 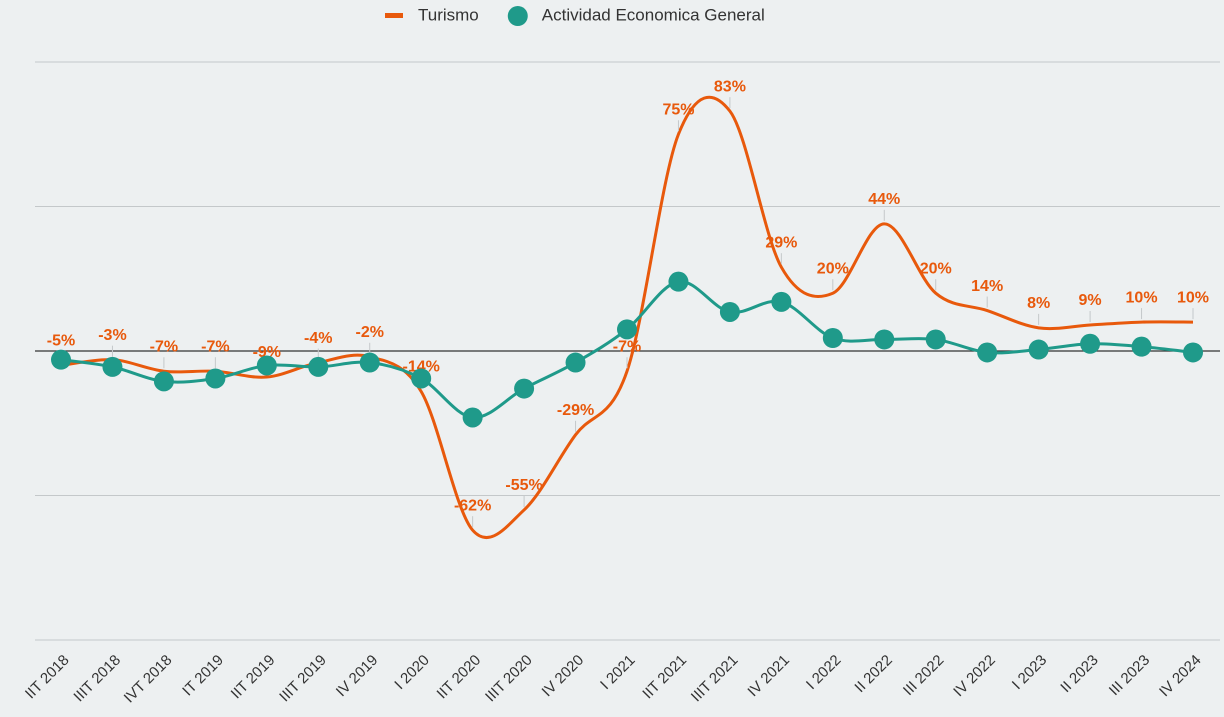 What do you see at coordinates (974, 676) in the screenshot?
I see `x-tick-label: IV 2022` at bounding box center [974, 676].